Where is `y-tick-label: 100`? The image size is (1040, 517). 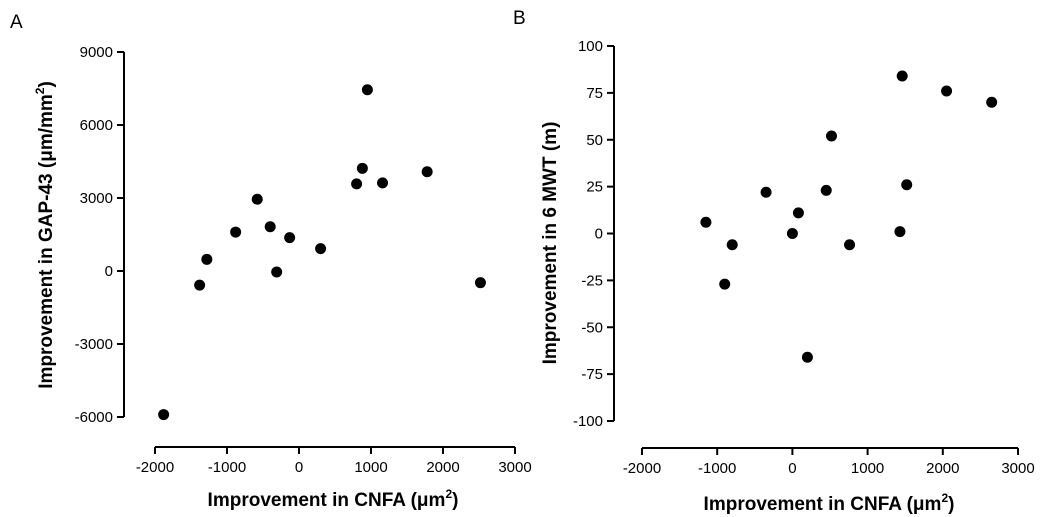 y-tick-label: 100 is located at coordinates (590, 46).